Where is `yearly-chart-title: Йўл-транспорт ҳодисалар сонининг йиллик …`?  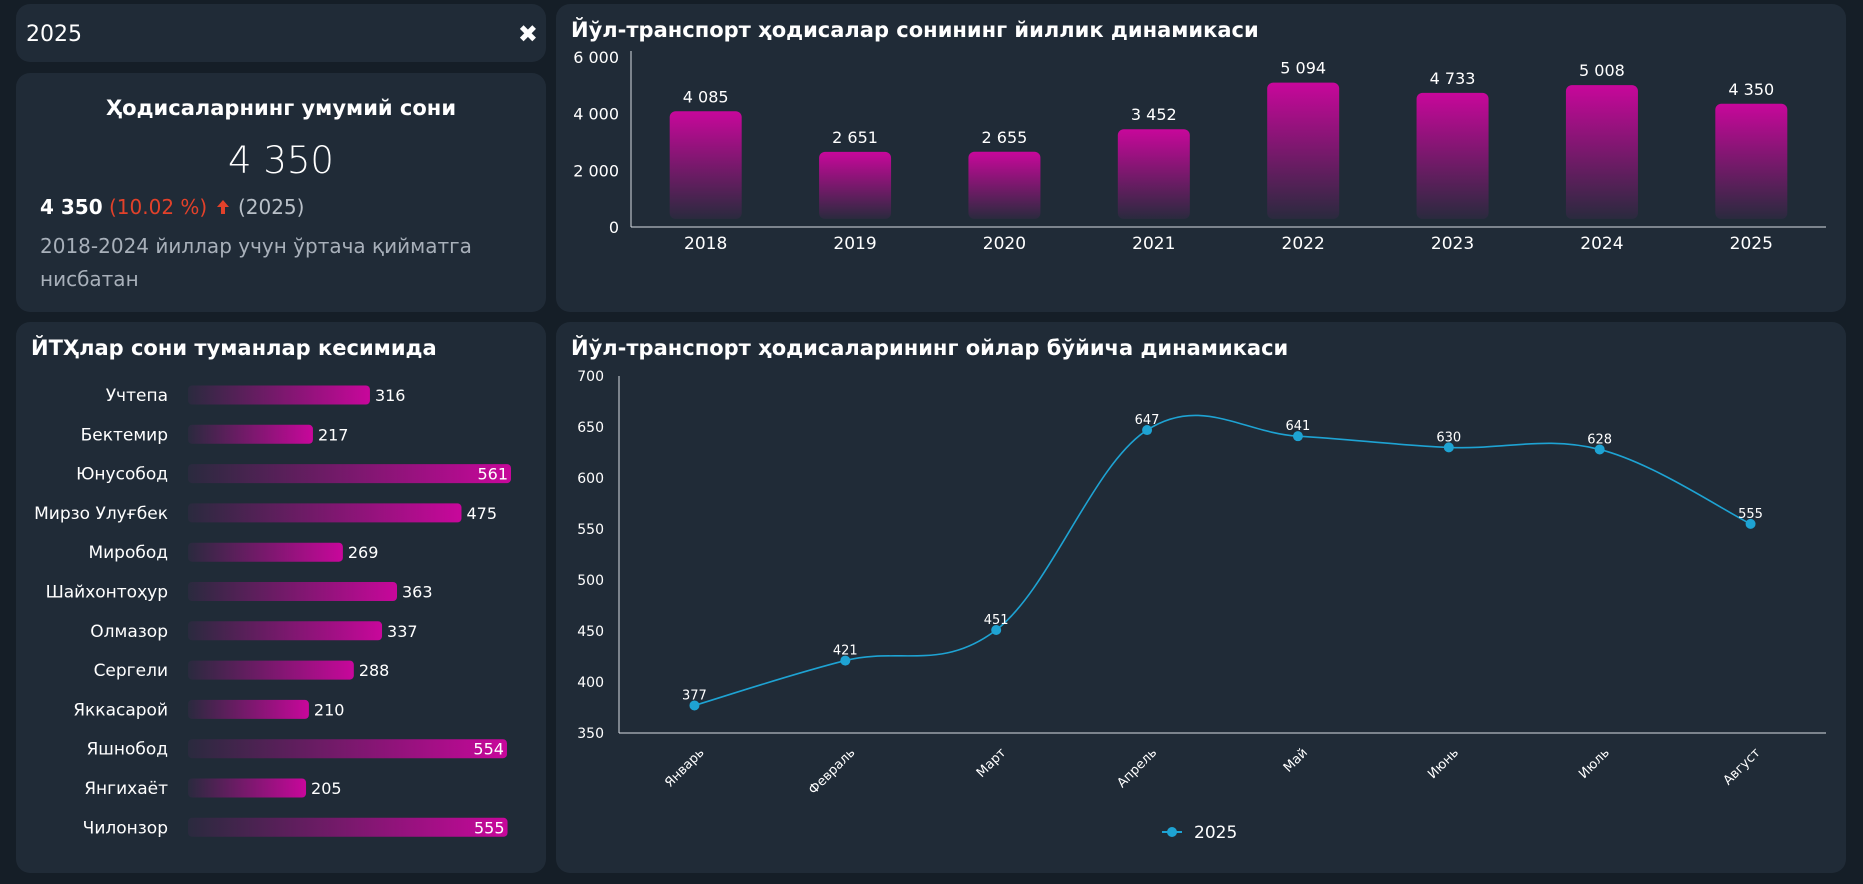 yearly-chart-title: Йўл-транспорт ҳодисалар сонининг йиллик … is located at coordinates (915, 30).